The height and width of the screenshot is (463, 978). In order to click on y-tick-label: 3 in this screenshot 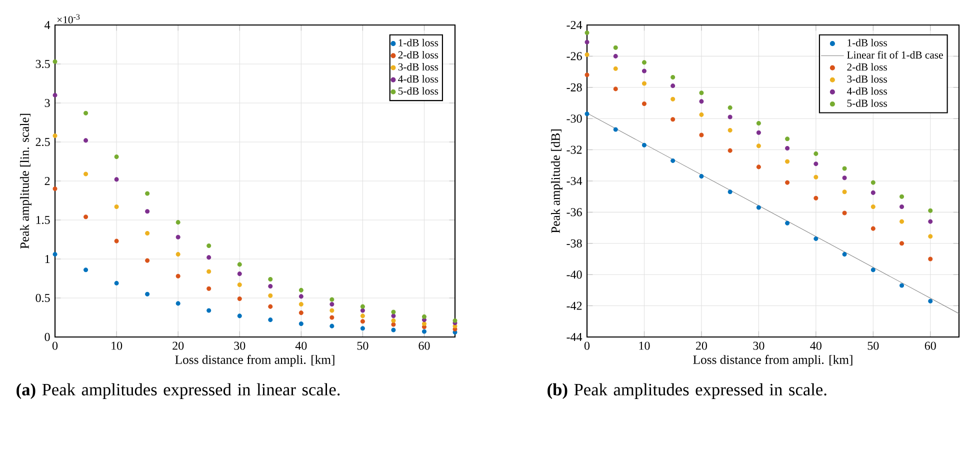, I will do `click(47, 103)`.